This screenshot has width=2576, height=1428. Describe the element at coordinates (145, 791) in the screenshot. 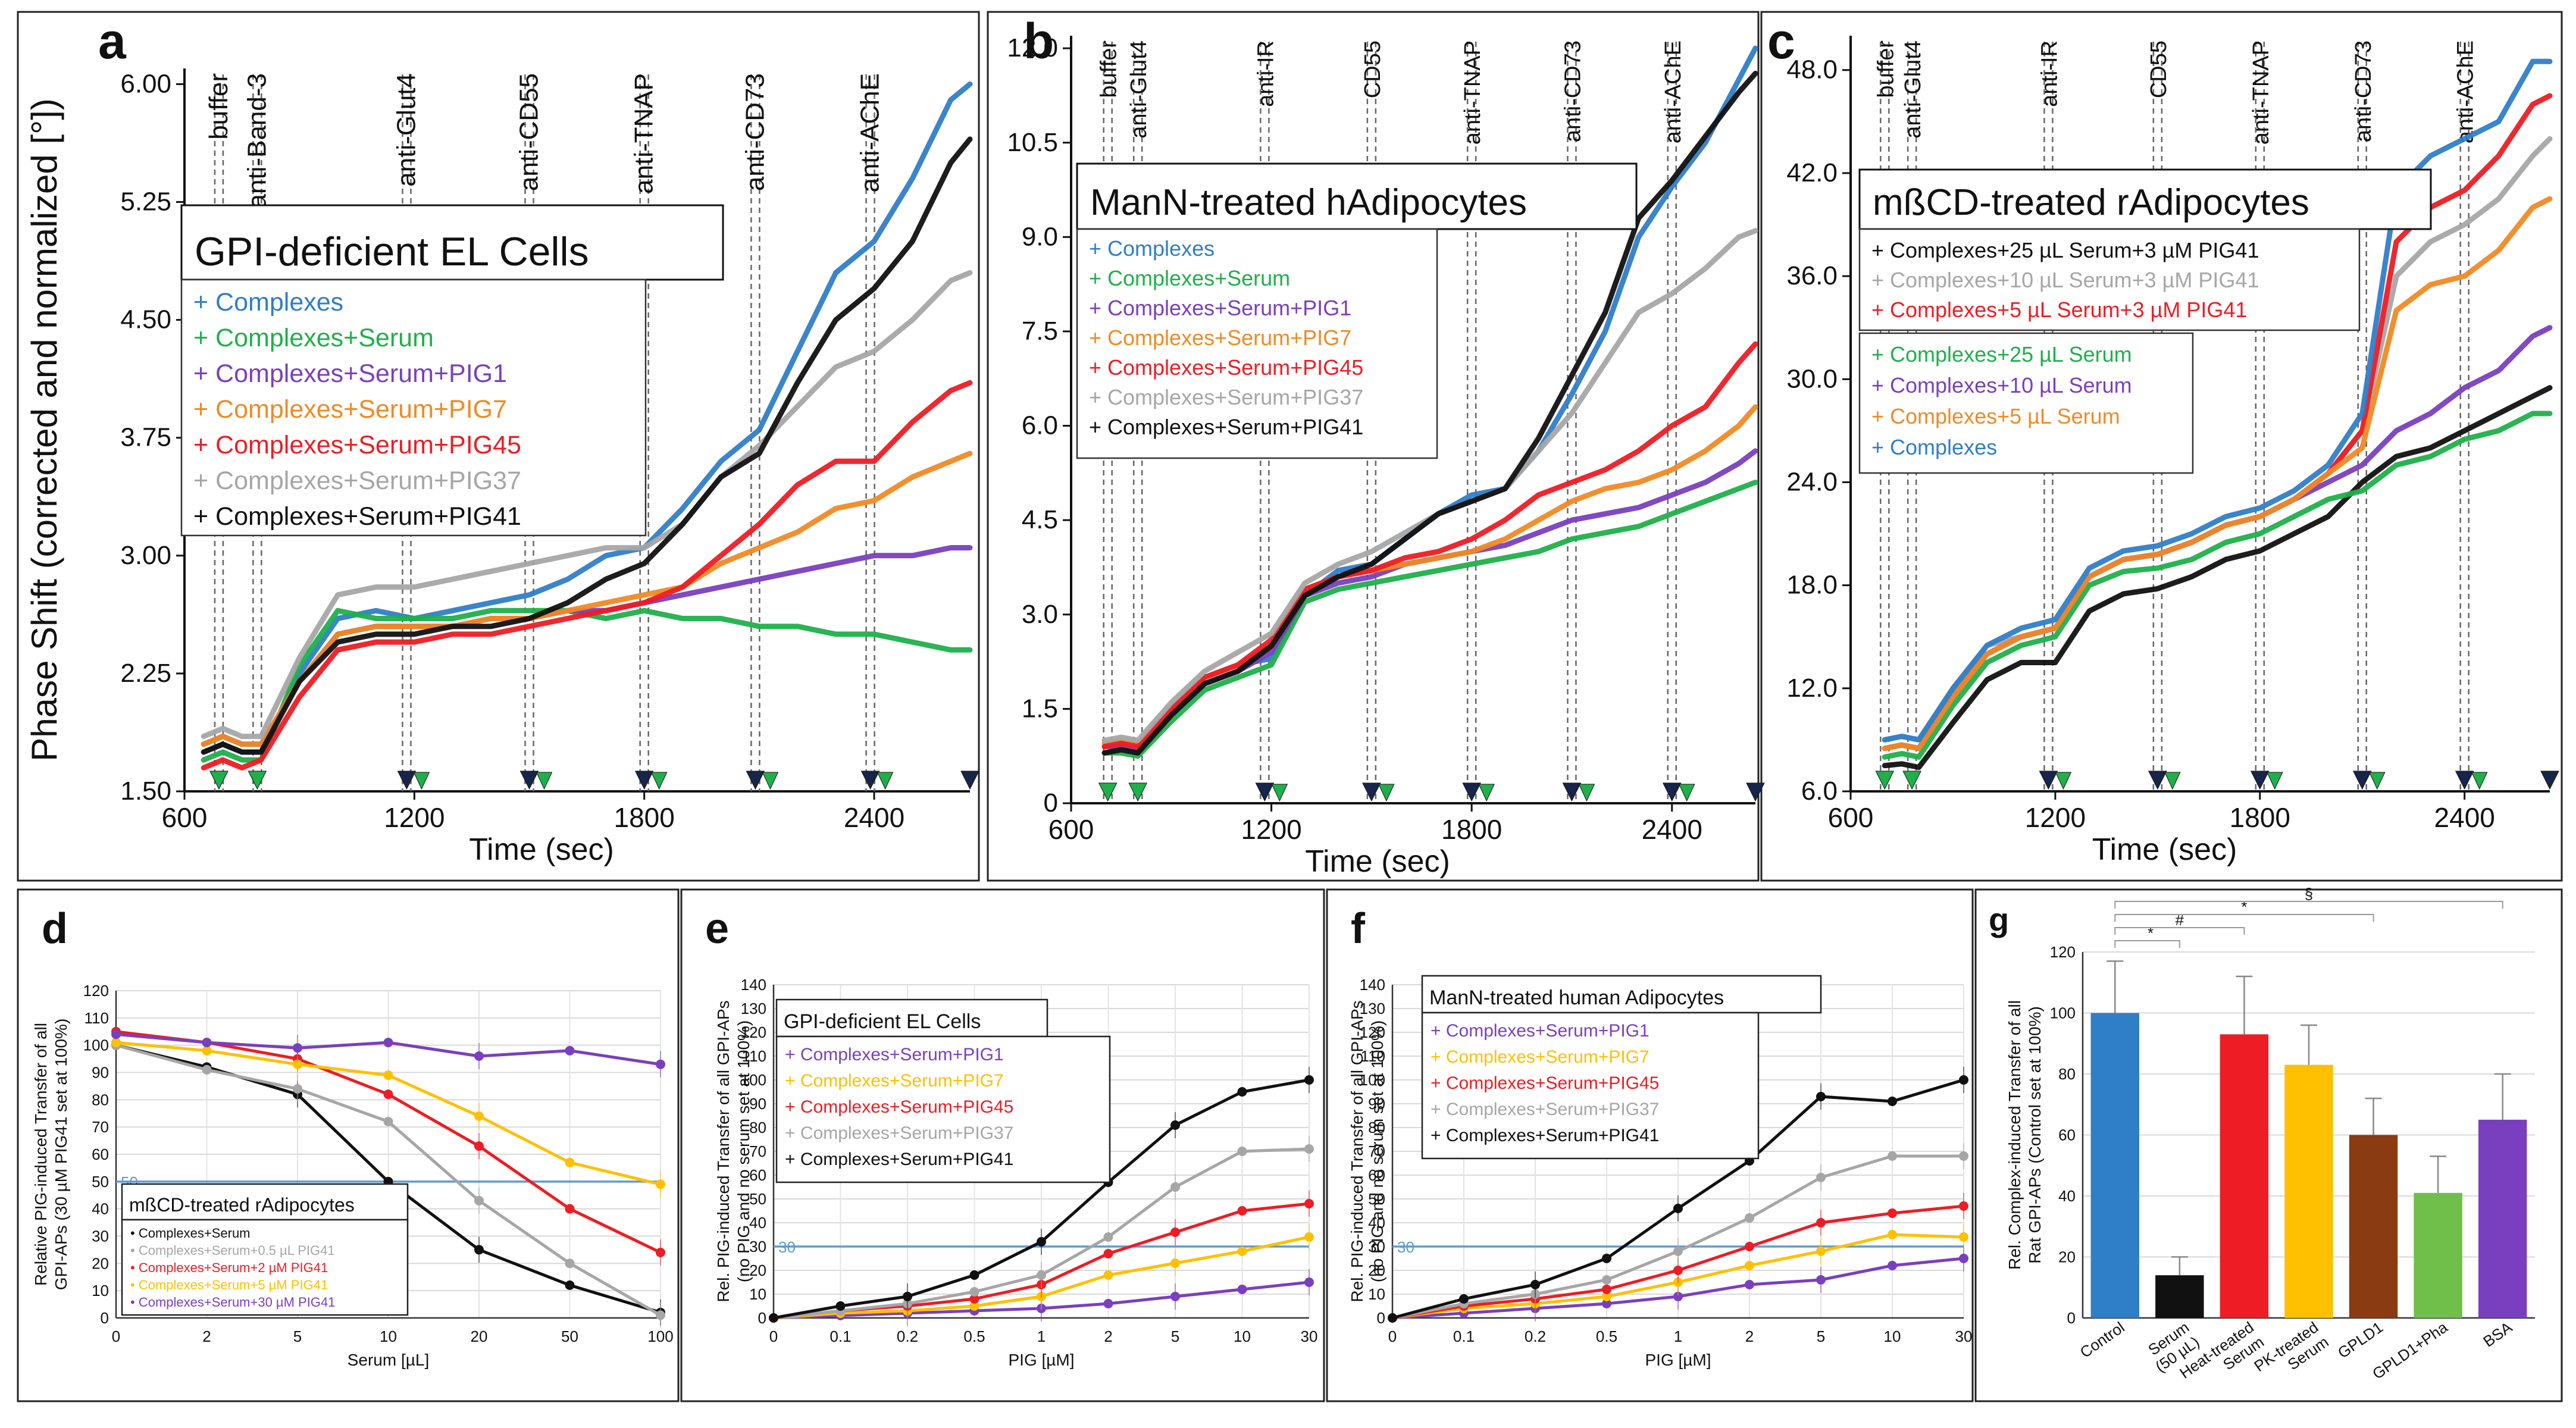

I see `y-tick-label: 1.50` at that location.